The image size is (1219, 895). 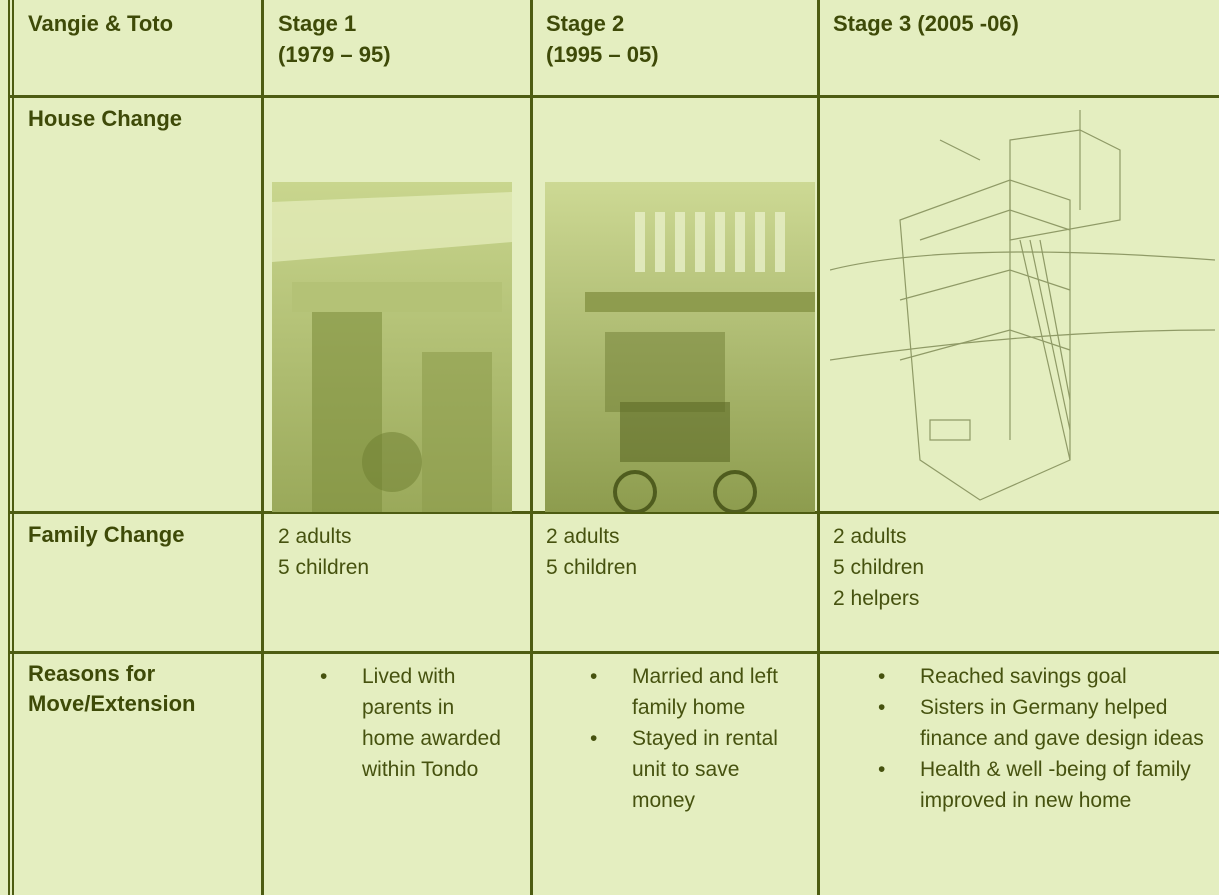 What do you see at coordinates (602, 54) in the screenshot?
I see `header-text: (1995 – 05)` at bounding box center [602, 54].